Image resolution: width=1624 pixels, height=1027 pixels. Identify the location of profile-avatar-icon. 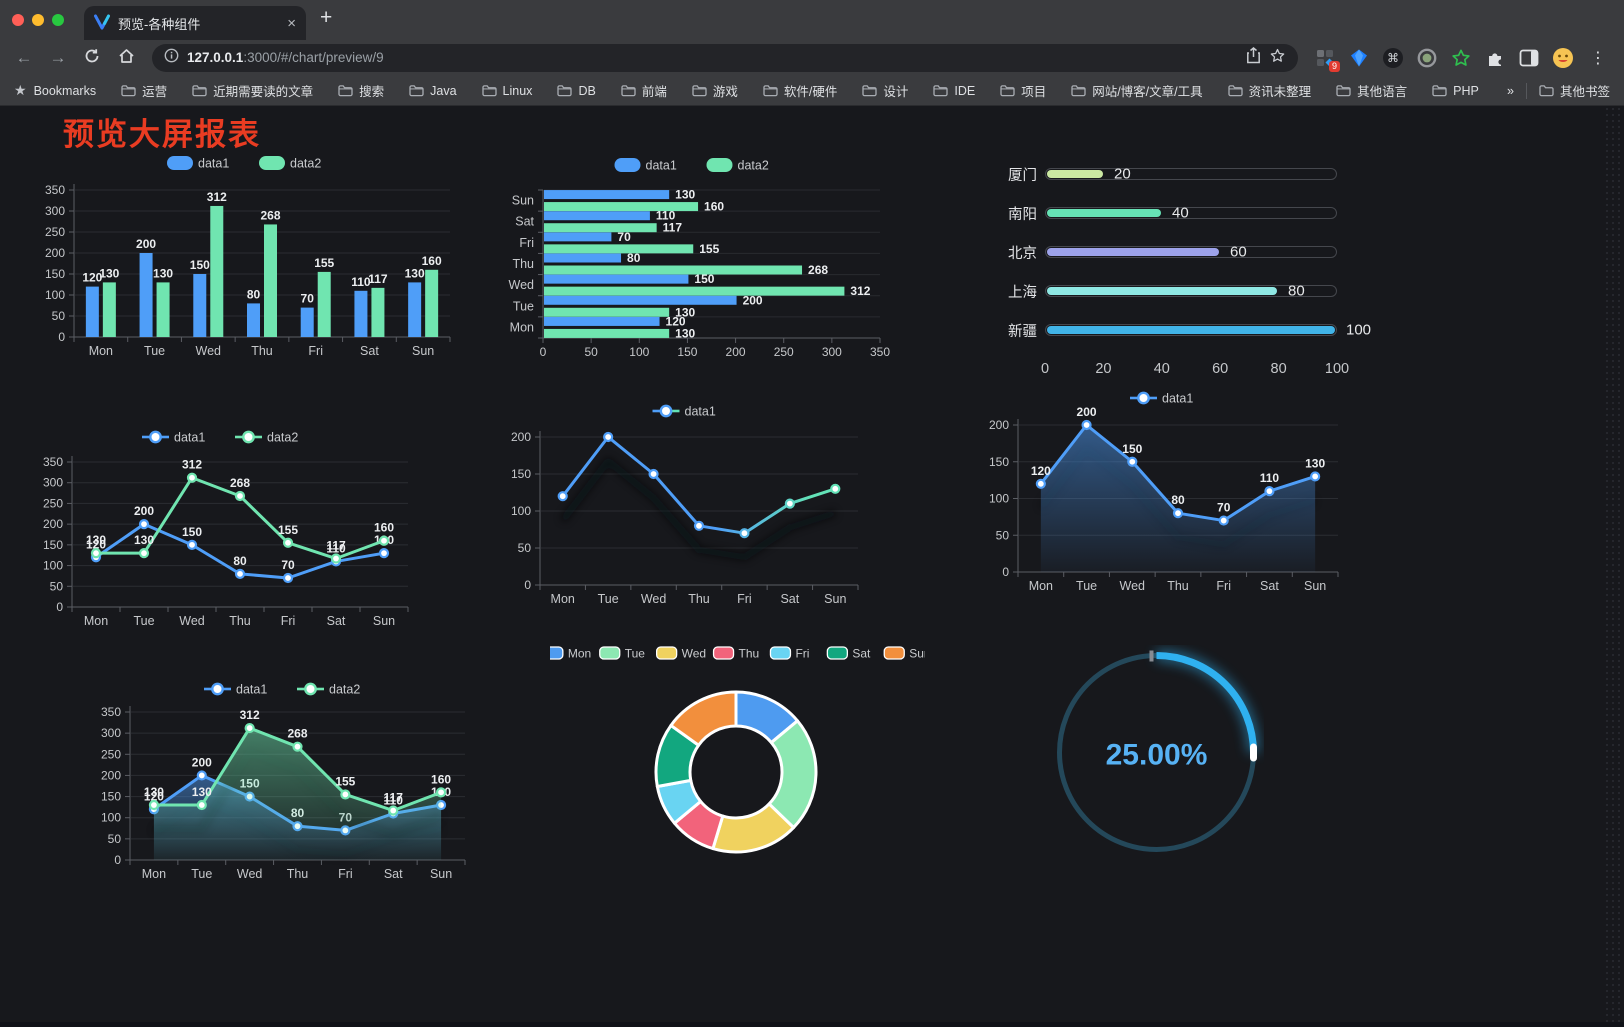
(1563, 58).